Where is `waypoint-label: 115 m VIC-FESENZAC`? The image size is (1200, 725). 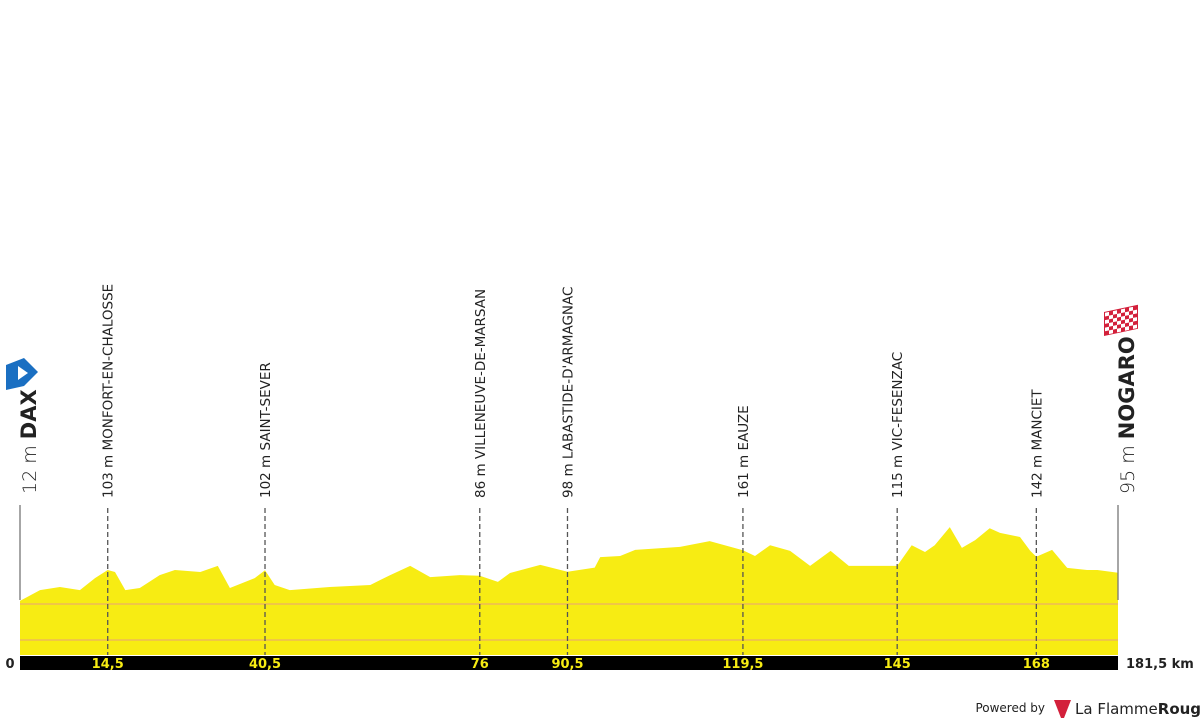
waypoint-label: 115 m VIC-FESENZAC is located at coordinates (898, 425).